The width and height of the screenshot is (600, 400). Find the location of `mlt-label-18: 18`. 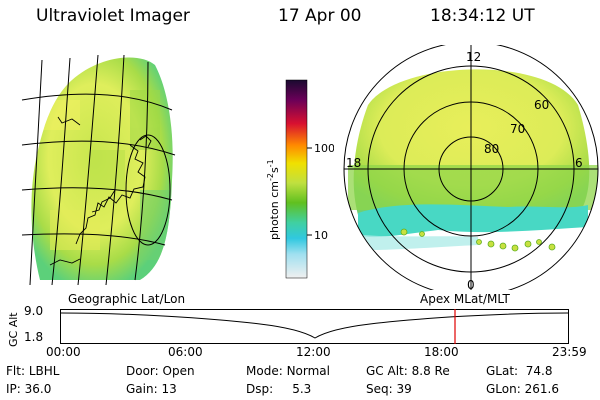

mlt-label-18: 18 is located at coordinates (353, 163).